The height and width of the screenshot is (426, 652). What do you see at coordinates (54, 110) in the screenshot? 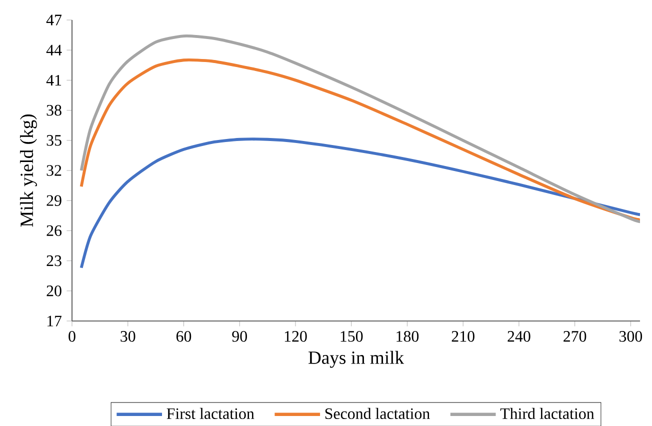
I see `y-tick-label: 38` at bounding box center [54, 110].